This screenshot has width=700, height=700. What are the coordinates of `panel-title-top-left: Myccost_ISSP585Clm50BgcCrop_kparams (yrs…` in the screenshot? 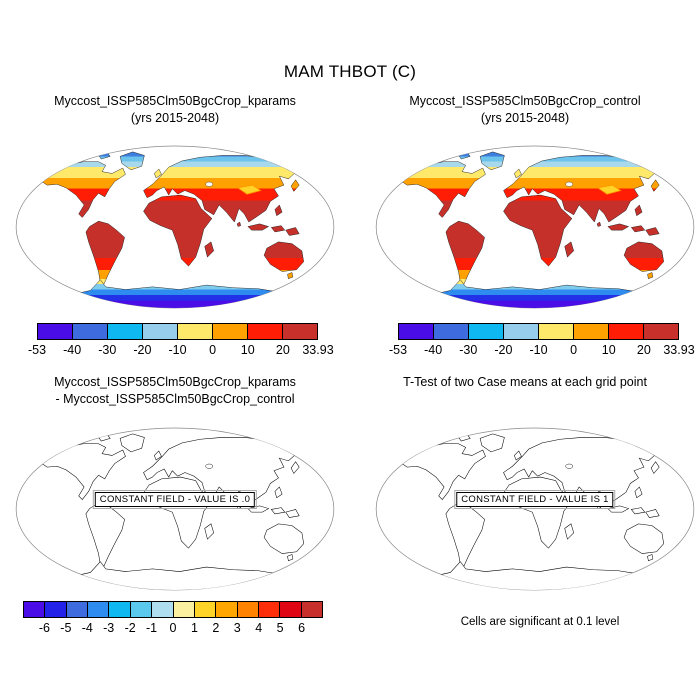 It's located at (175, 109).